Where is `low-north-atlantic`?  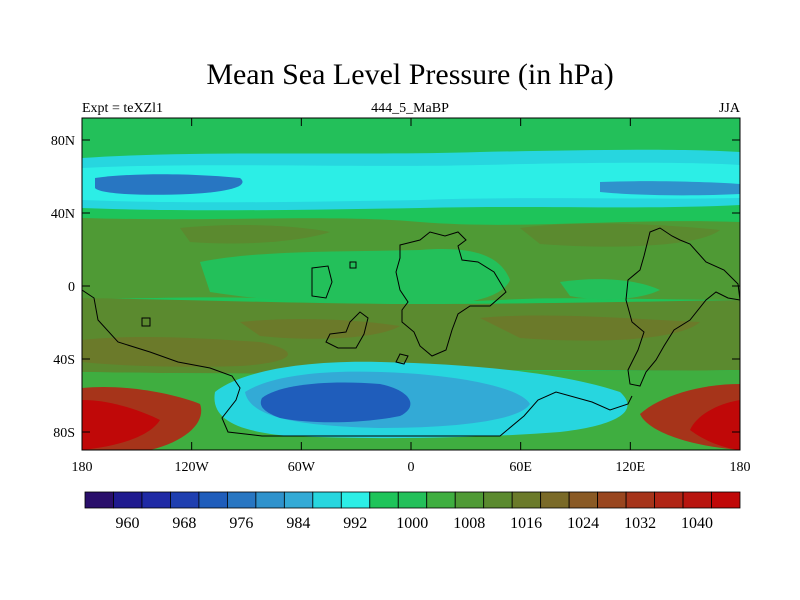 low-north-atlantic is located at coordinates (169, 184).